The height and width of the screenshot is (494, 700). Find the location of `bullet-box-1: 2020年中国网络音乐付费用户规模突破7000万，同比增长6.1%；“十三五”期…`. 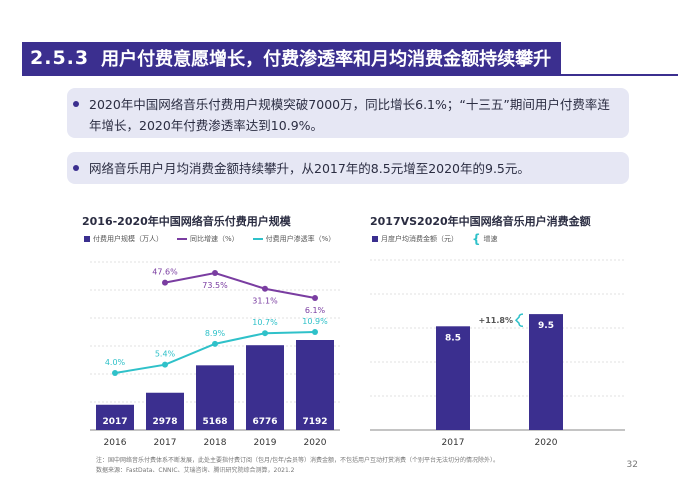

bullet-box-1: 2020年中国网络音乐付费用户规模突破7000万，同比增长6.1%；“十三五”期… is located at coordinates (348, 113).